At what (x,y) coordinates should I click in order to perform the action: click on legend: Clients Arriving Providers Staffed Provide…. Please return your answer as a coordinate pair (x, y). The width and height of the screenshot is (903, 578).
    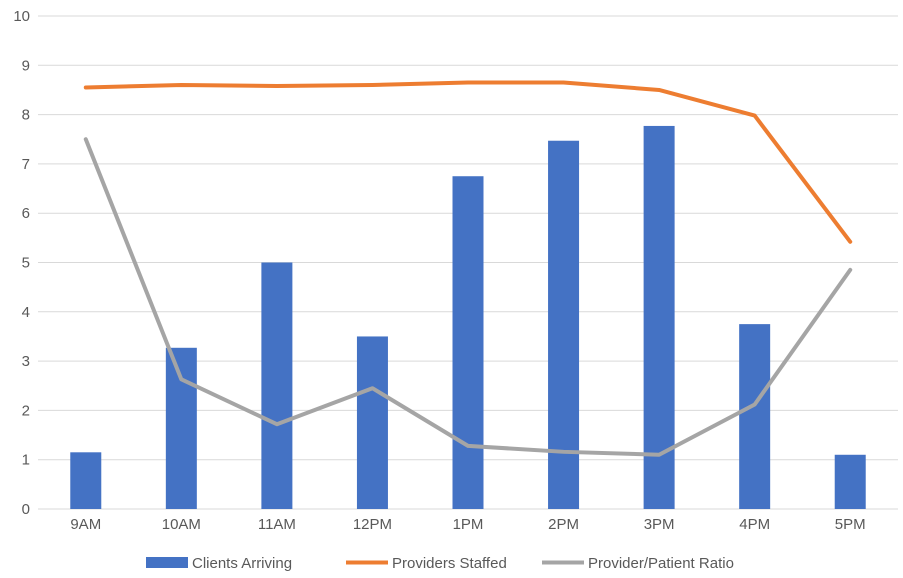
    Looking at the image, I should click on (440, 563).